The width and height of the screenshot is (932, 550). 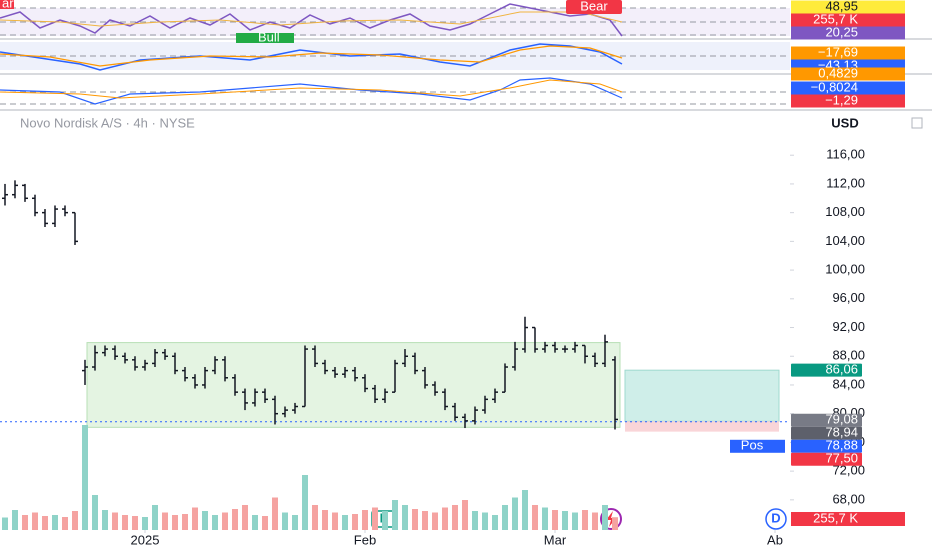 I want to click on x-tick-label: Ab, so click(x=775, y=539).